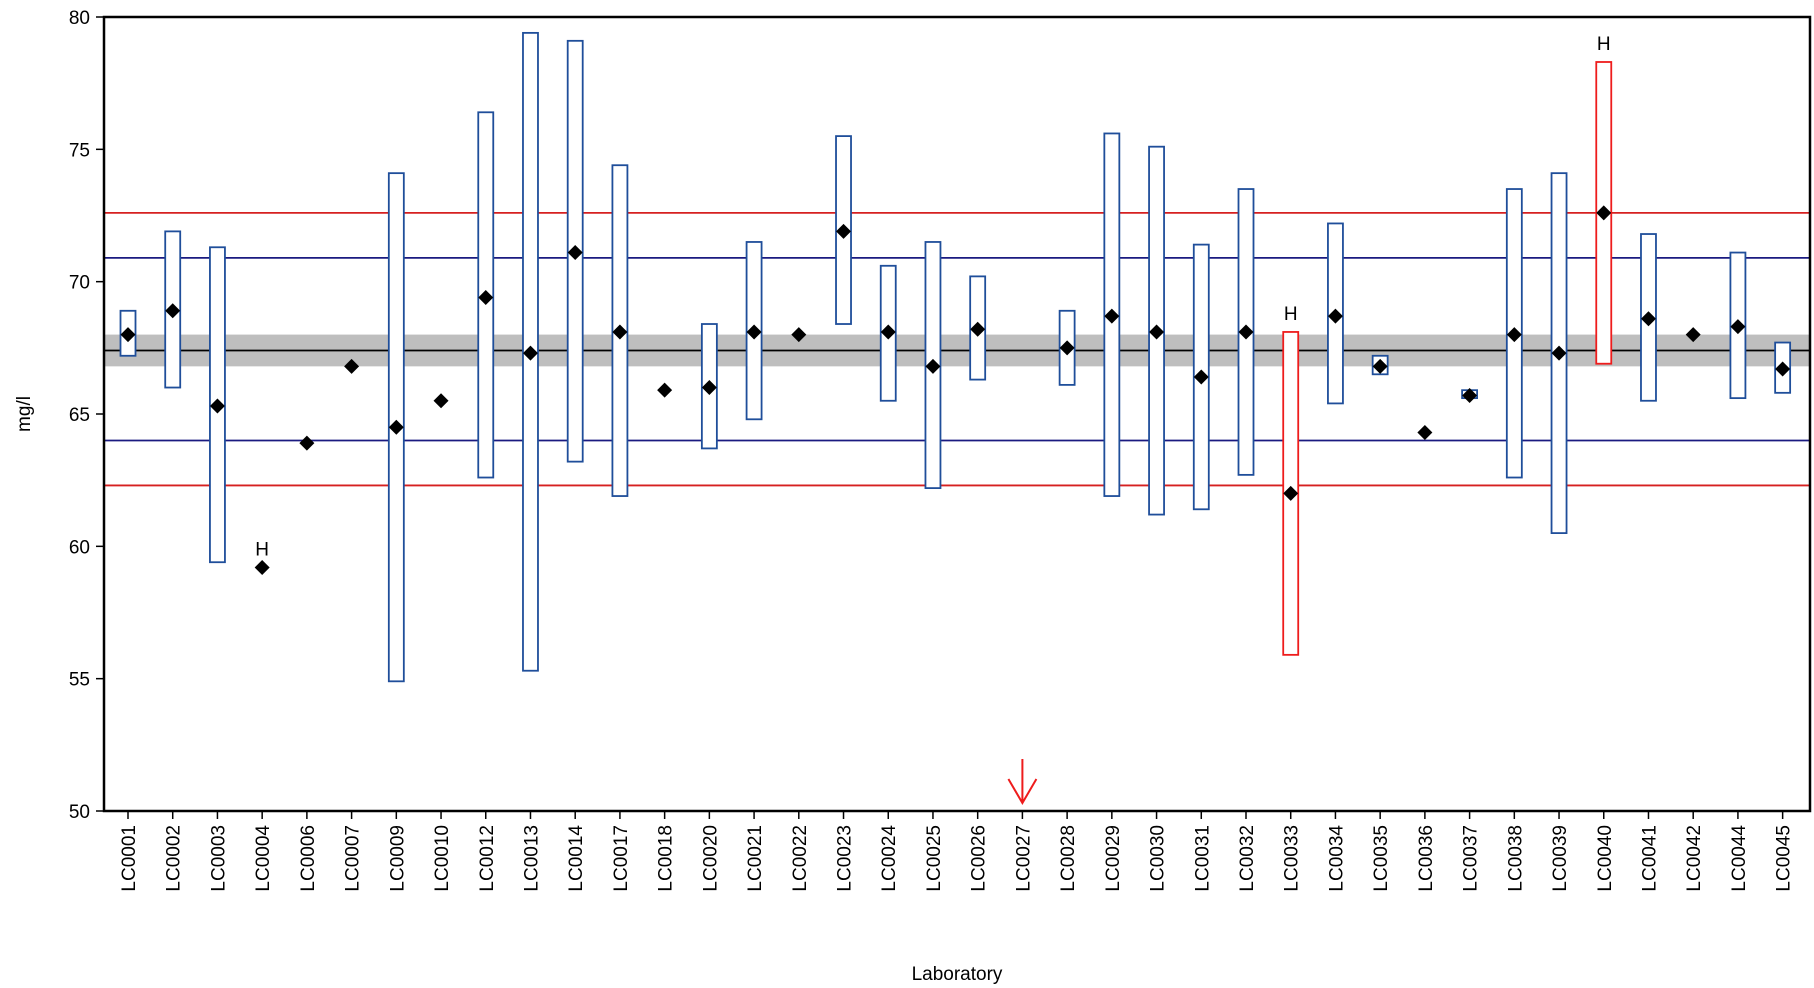  I want to click on x-tick-label-lc0031: LC0031, so click(1202, 858).